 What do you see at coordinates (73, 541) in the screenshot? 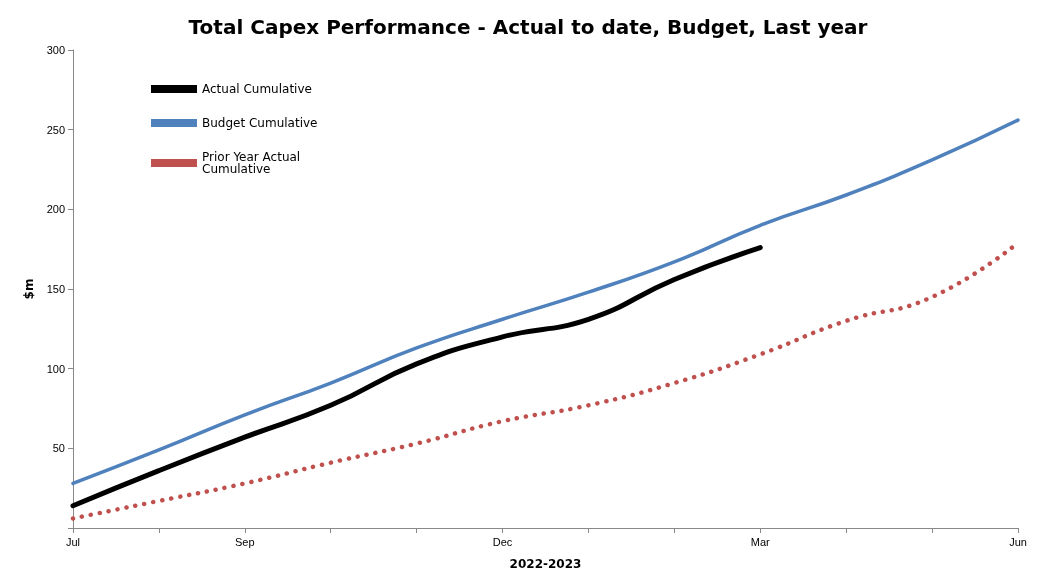
I see `x-tick-label: Jul` at bounding box center [73, 541].